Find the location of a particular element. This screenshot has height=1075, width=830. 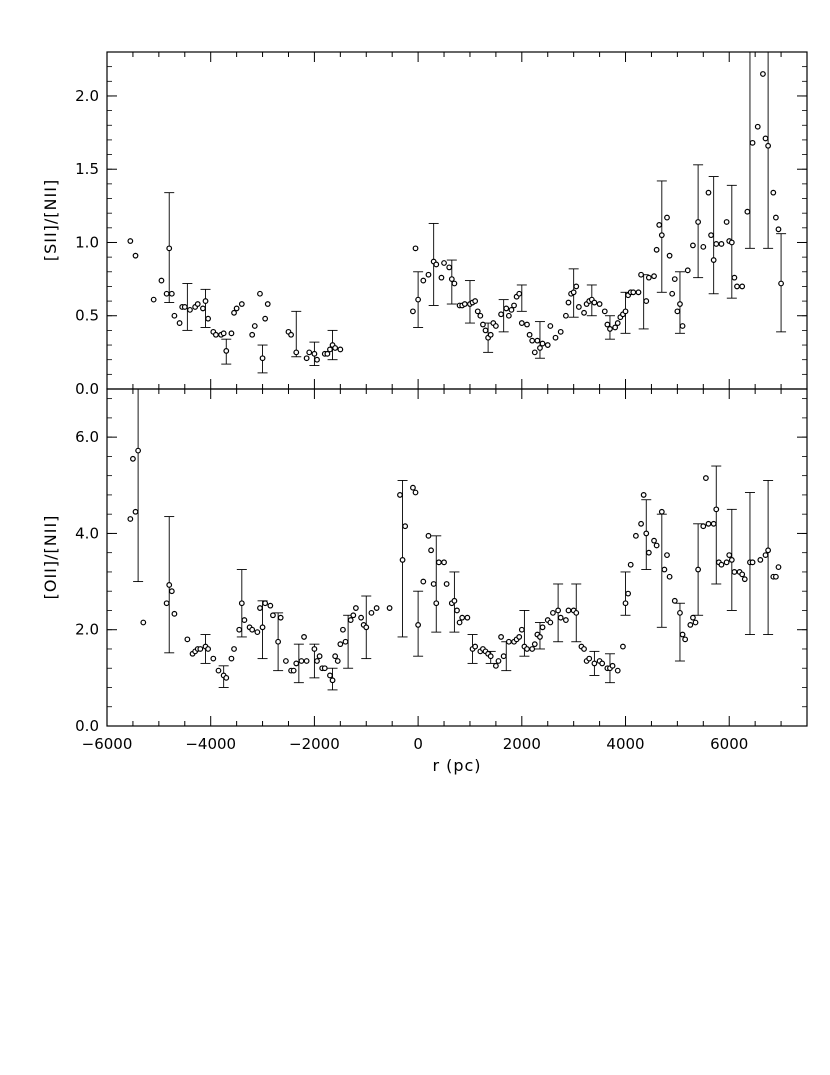

x-tick-label: 0 is located at coordinates (418, 744).